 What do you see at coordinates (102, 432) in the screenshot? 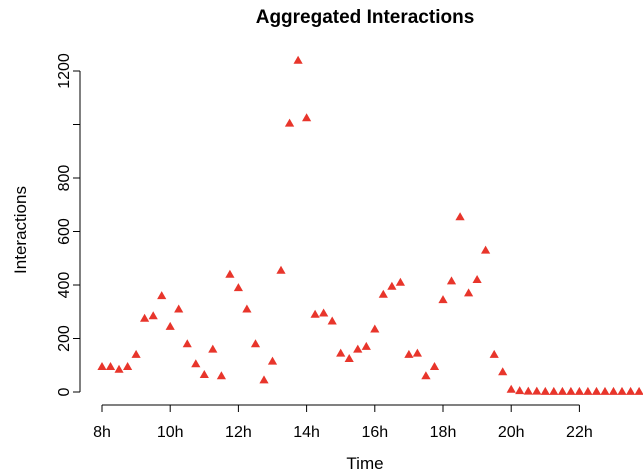
I see `x-tick-label: 8h` at bounding box center [102, 432].